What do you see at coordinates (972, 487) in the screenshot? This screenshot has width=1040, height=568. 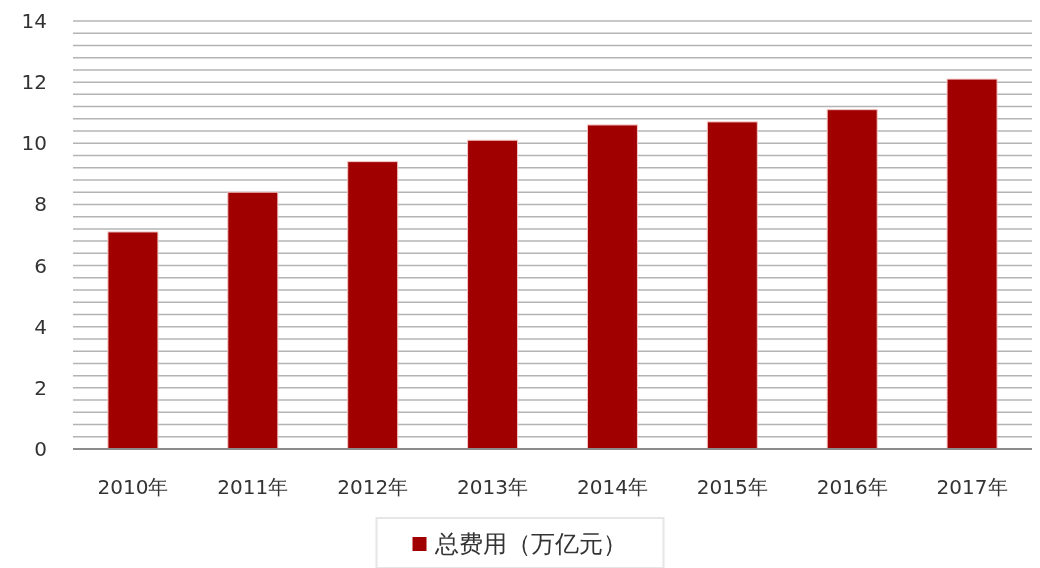 I see `x-tick-label: 2017年` at bounding box center [972, 487].